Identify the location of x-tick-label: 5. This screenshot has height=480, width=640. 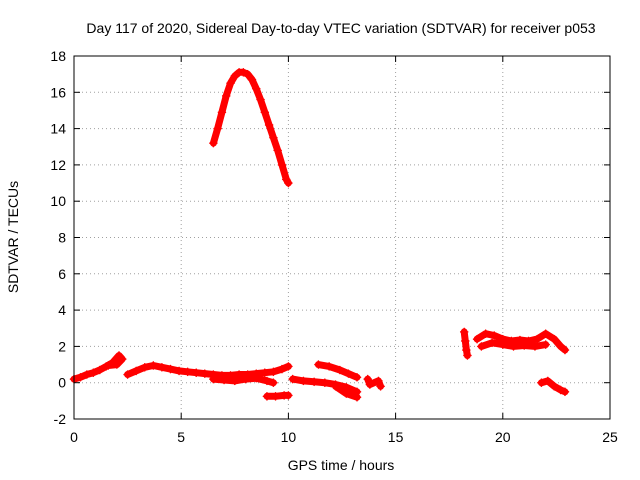
(181, 437).